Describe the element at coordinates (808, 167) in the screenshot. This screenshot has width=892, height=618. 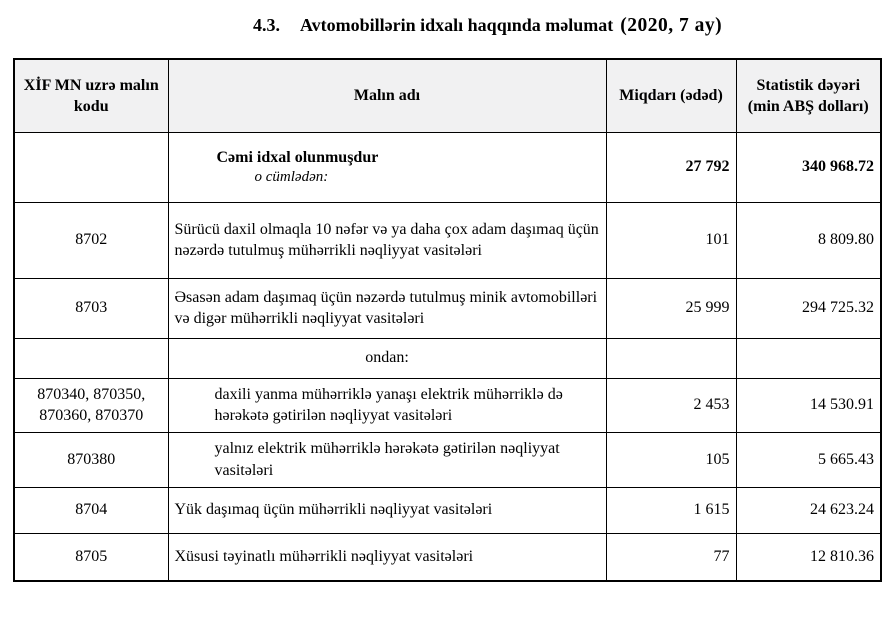
I see `total-value-cell: 340 968.72` at that location.